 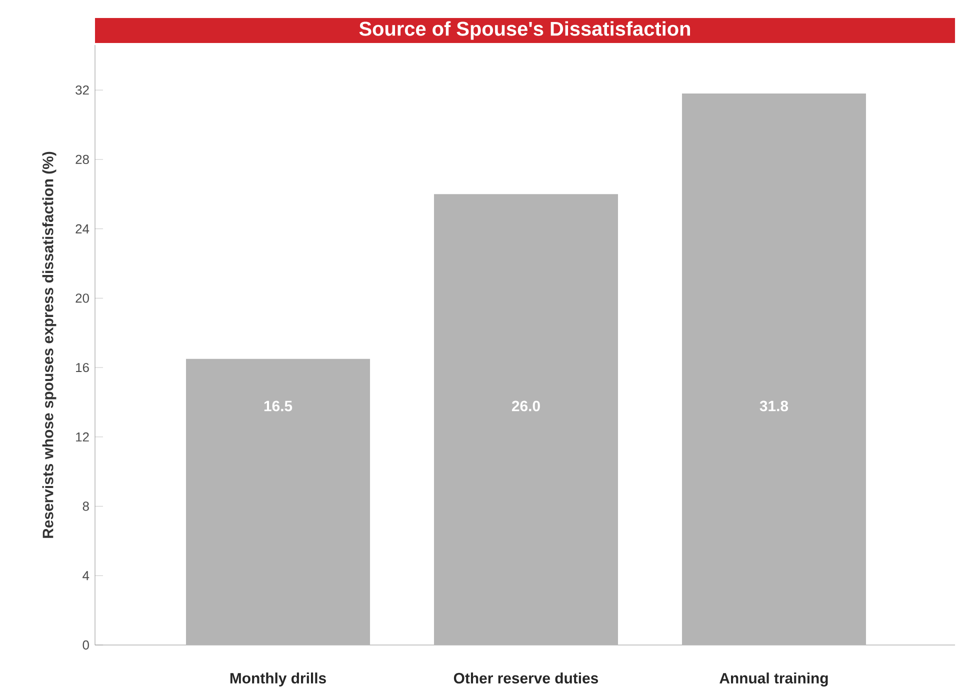 I want to click on y-tick-label: 12, so click(x=82, y=437).